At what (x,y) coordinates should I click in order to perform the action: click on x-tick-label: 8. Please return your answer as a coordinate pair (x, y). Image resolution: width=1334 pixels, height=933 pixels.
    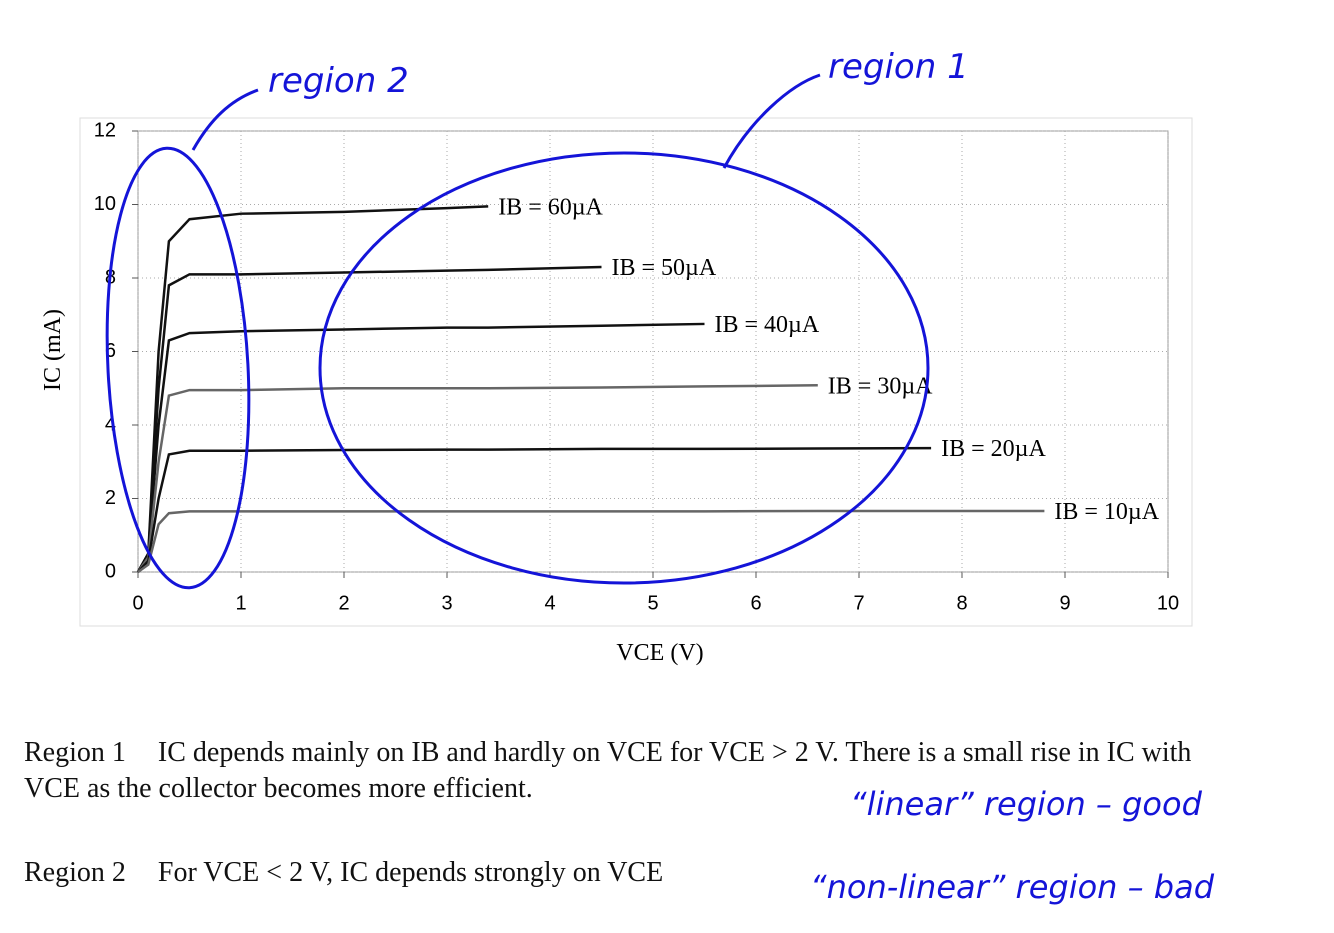
    Looking at the image, I should click on (961, 603).